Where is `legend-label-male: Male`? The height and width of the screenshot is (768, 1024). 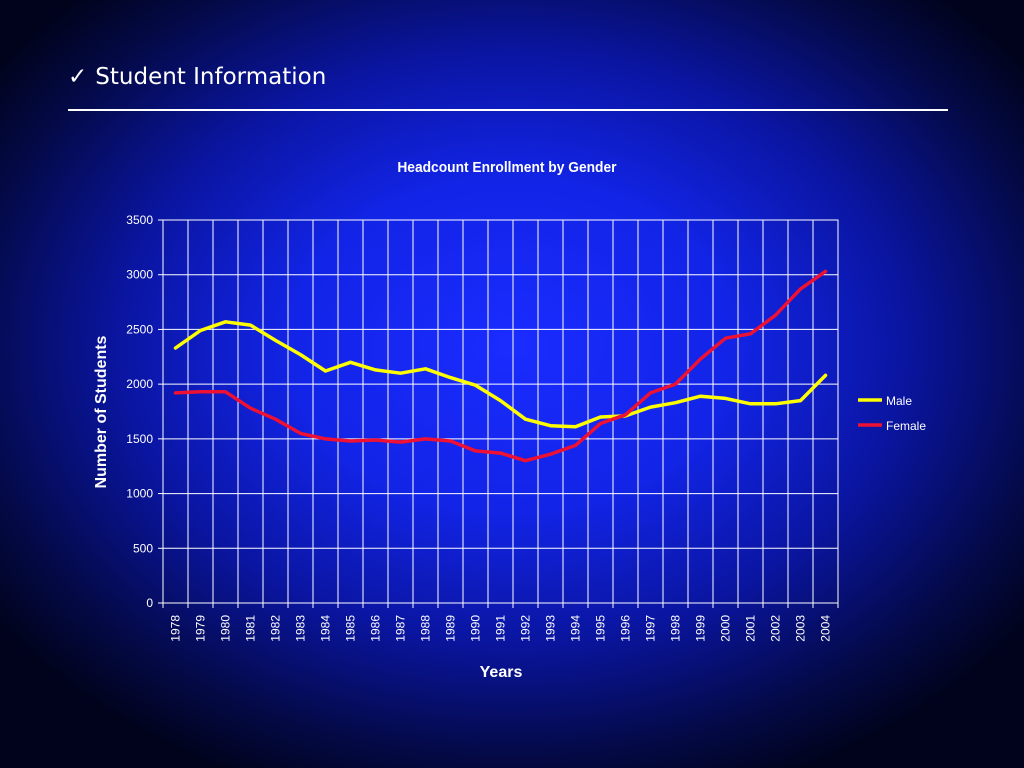 legend-label-male: Male is located at coordinates (899, 401).